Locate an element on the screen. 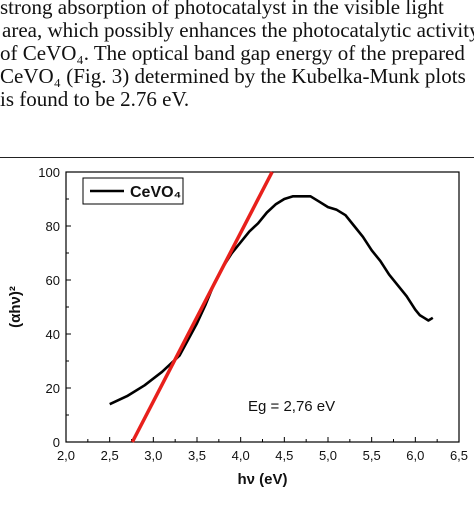 Image resolution: width=474 pixels, height=505 pixels. y-axis-label: (αhν)² is located at coordinates (15, 307).